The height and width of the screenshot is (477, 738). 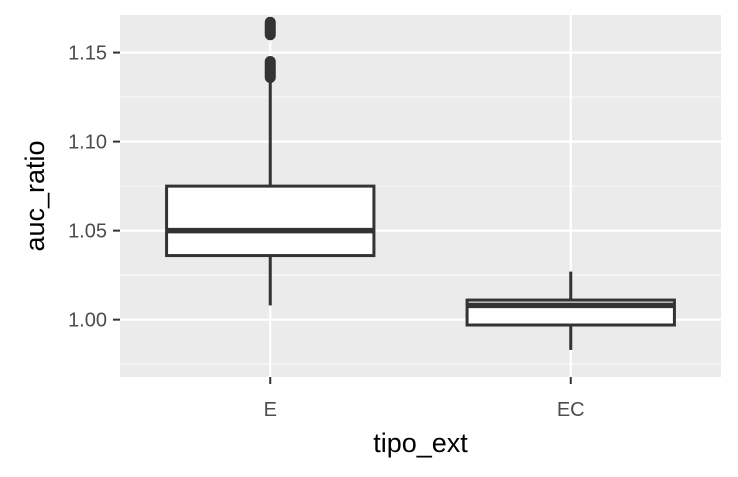 I want to click on x-tick-label: EC, so click(x=571, y=410).